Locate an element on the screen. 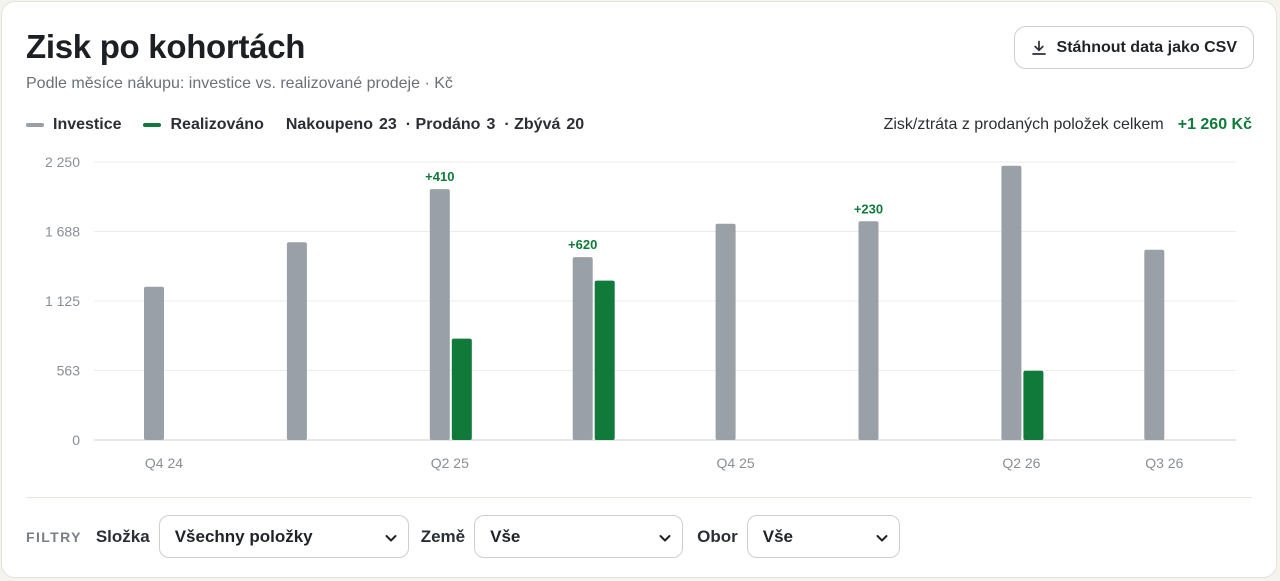 This screenshot has width=1280, height=581. download-csv-label: Stáhnout data jako CSV is located at coordinates (1146, 47).